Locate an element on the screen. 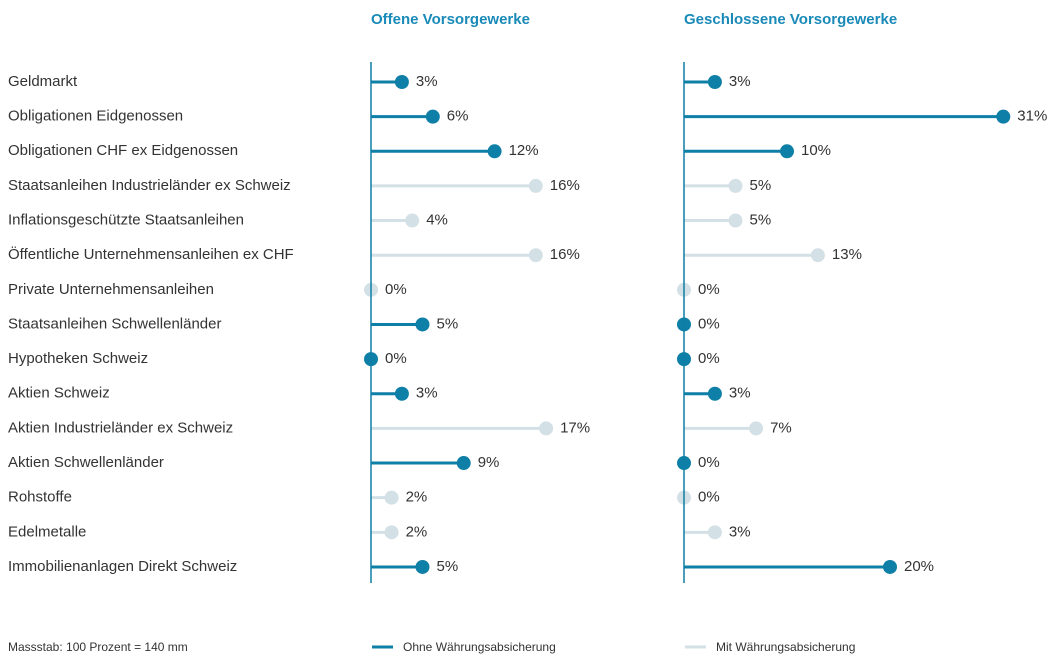  value-label: 10% is located at coordinates (816, 150).